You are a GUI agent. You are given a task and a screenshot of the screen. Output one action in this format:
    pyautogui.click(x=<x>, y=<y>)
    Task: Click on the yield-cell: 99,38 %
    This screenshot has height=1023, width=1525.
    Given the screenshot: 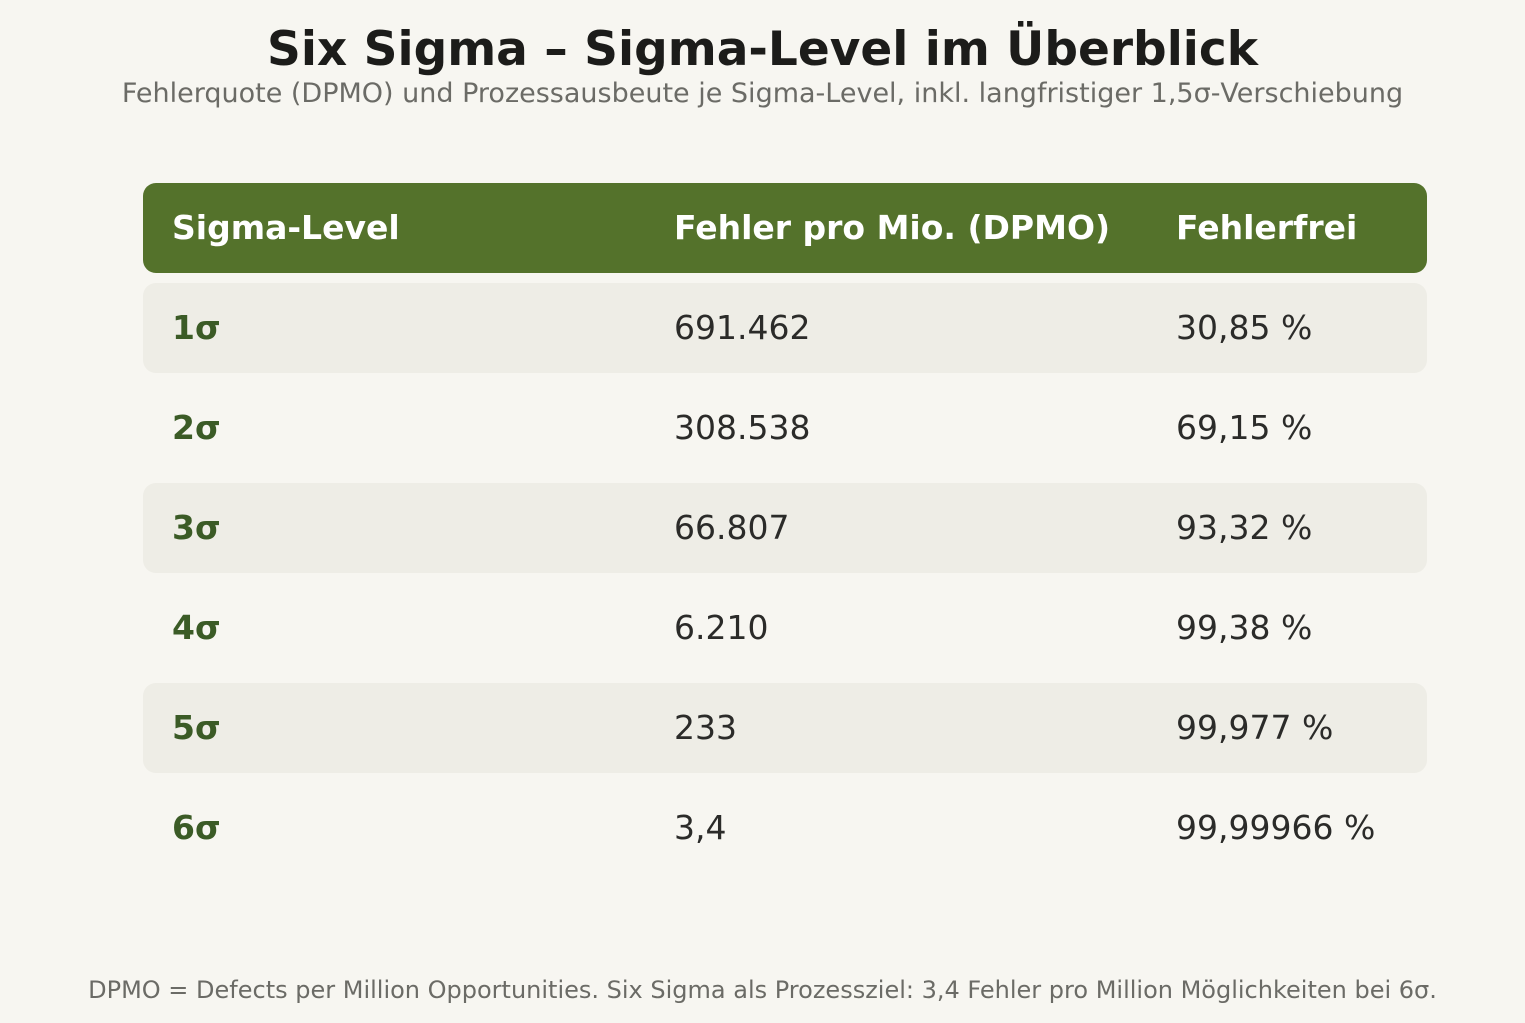 What is the action you would take?
    pyautogui.click(x=1244, y=627)
    